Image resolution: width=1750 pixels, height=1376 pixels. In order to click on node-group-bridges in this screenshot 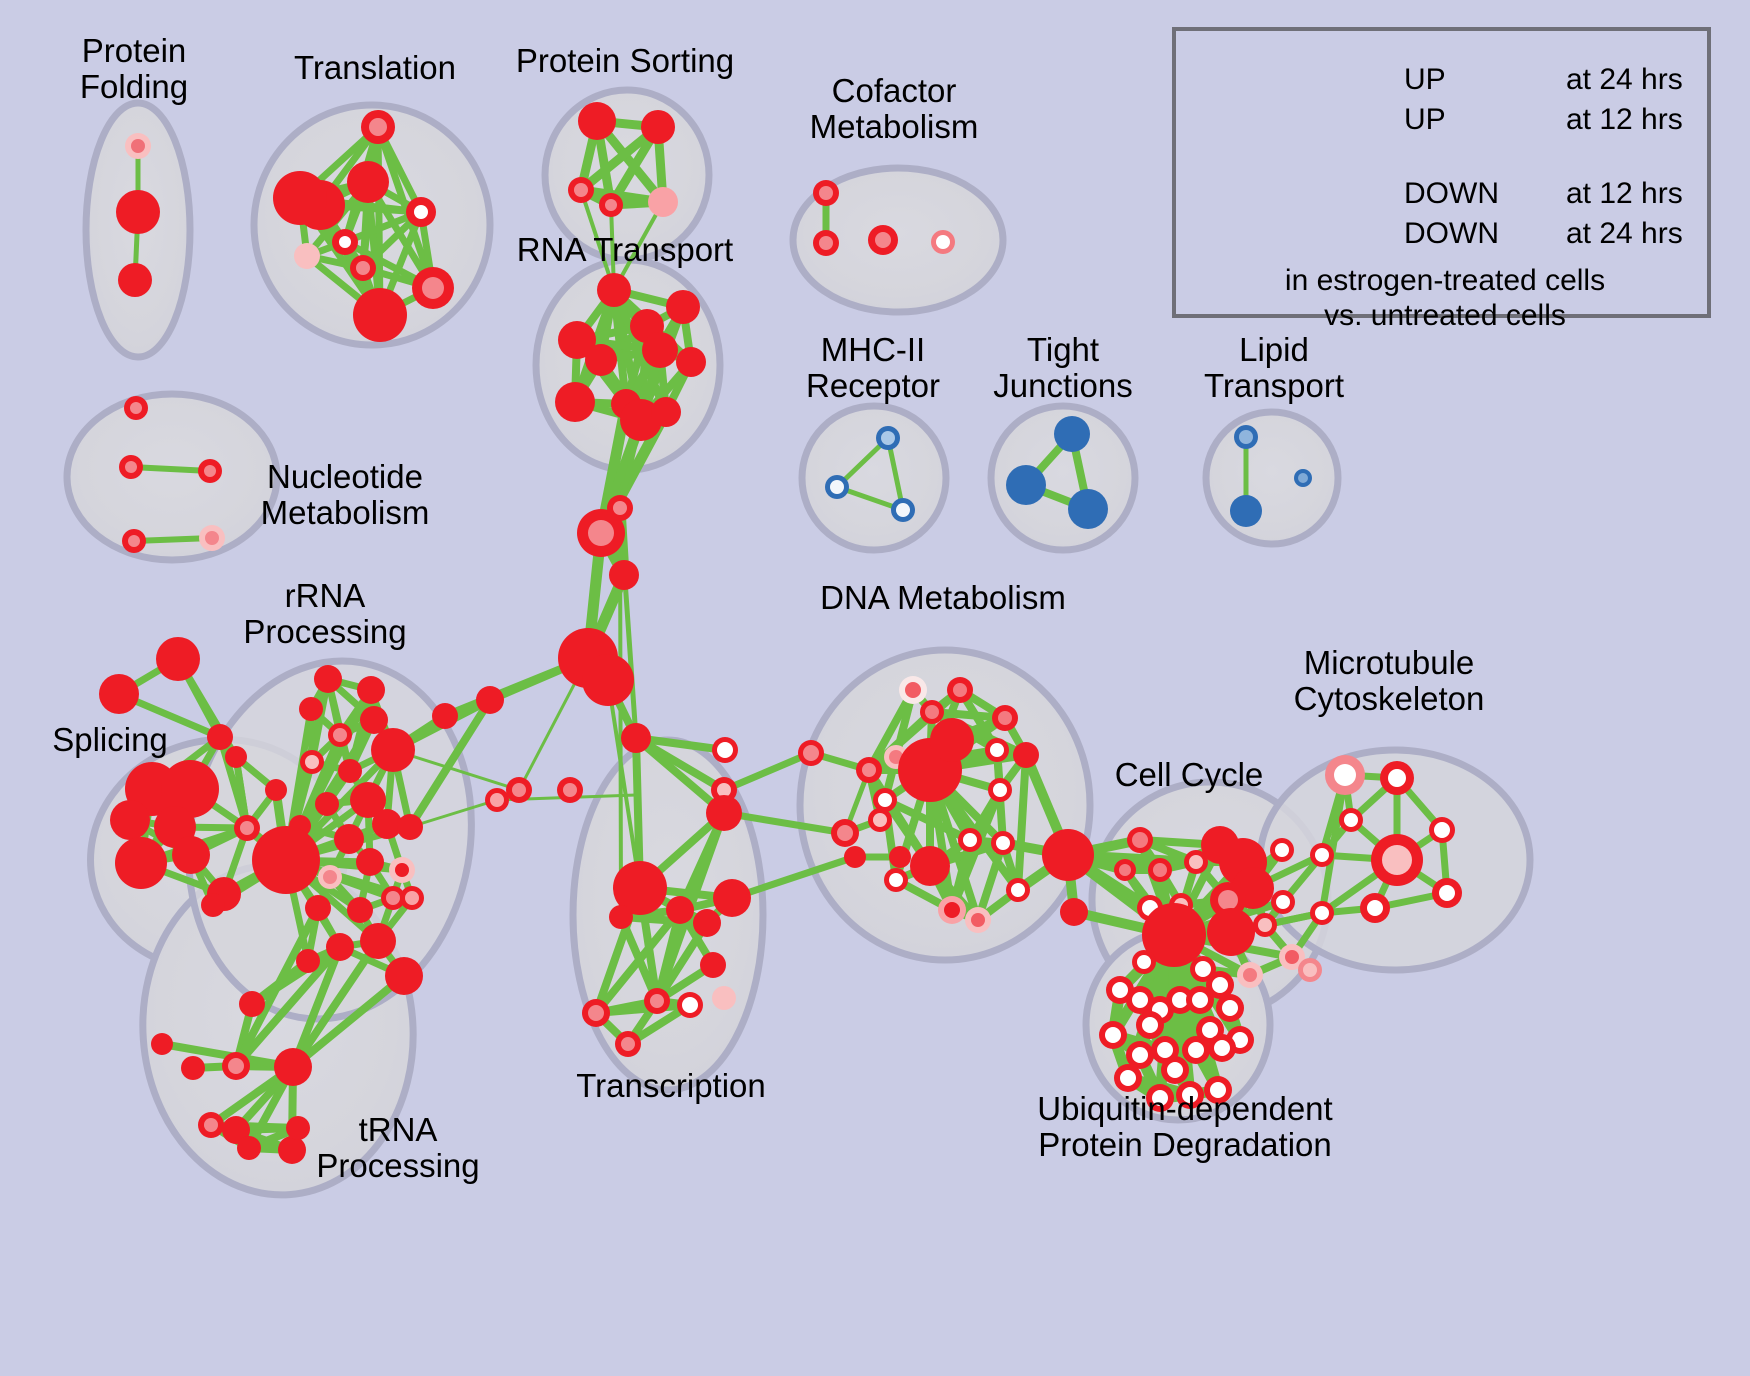, I will do `click(946, 833)`.